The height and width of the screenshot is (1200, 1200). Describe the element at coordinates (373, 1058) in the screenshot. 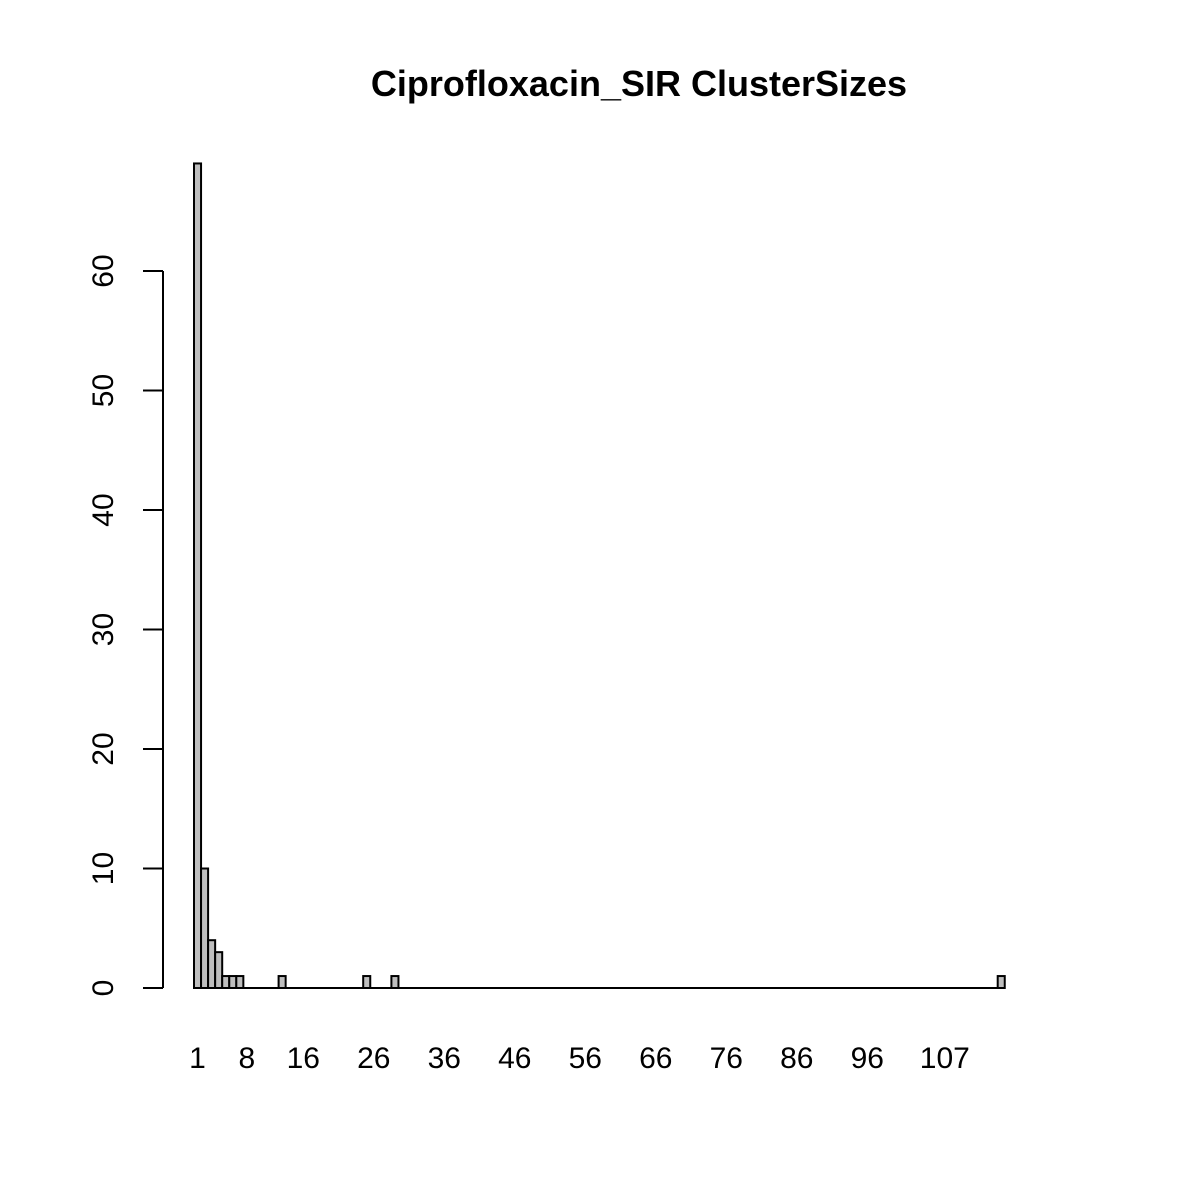

I see `x-tick-label: 26` at that location.